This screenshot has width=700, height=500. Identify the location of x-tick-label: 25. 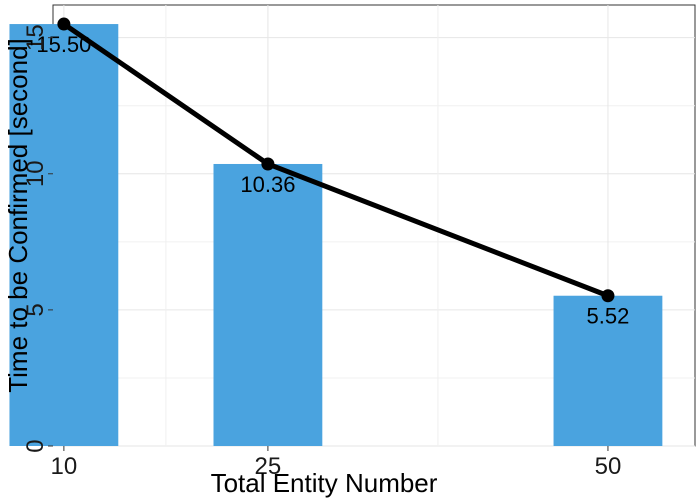
(268, 466).